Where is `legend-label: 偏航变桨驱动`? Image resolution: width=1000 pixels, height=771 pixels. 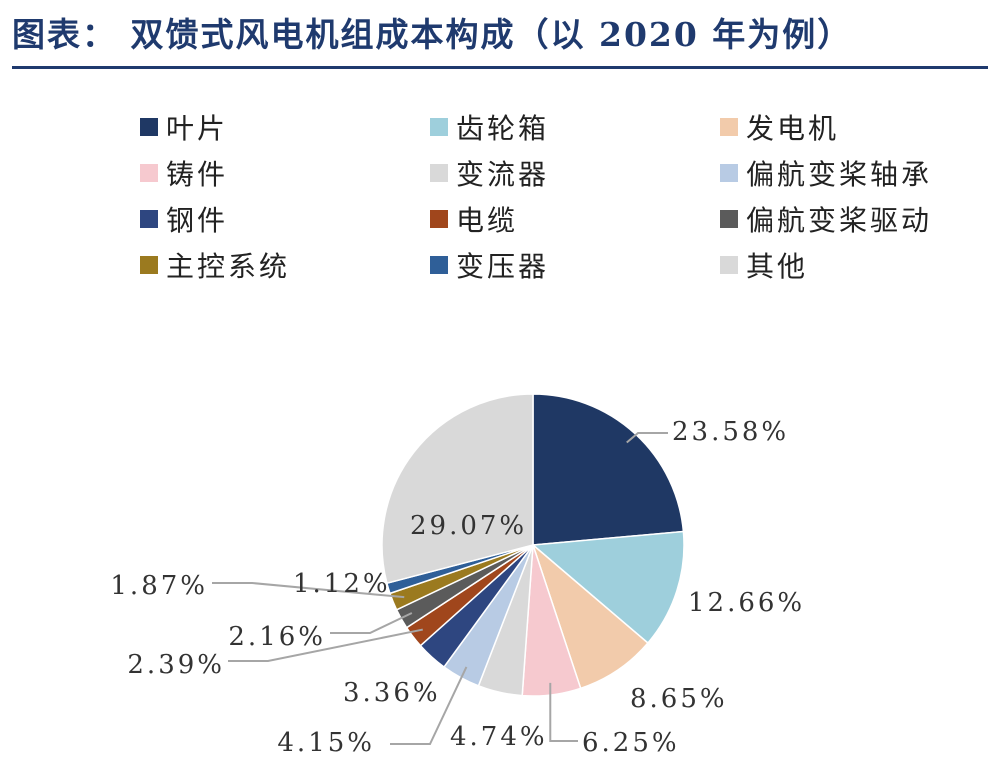 legend-label: 偏航变桨驱动 is located at coordinates (839, 220).